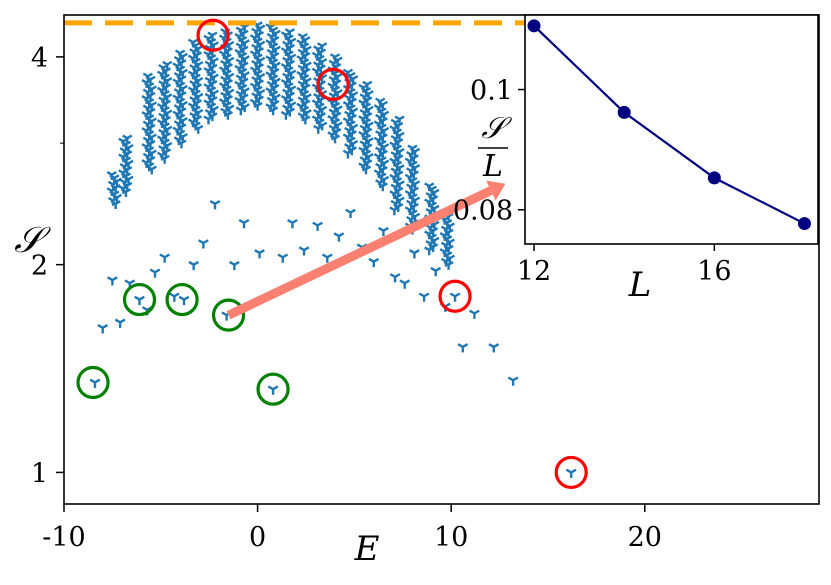 This screenshot has height=585, width=831. What do you see at coordinates (63, 537) in the screenshot?
I see `x-tick-label: -10` at bounding box center [63, 537].